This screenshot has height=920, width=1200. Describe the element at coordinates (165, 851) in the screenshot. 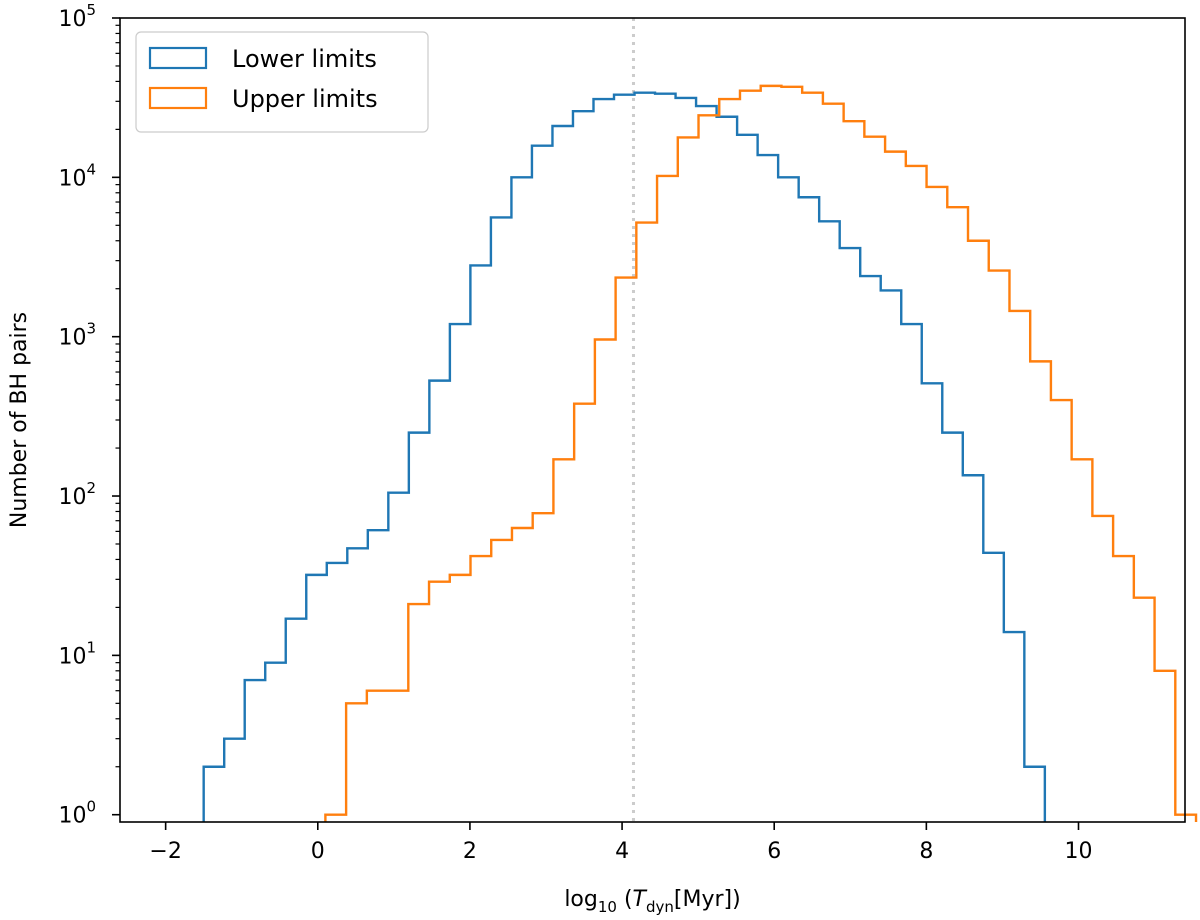

I see `x-tick-label: −2` at that location.